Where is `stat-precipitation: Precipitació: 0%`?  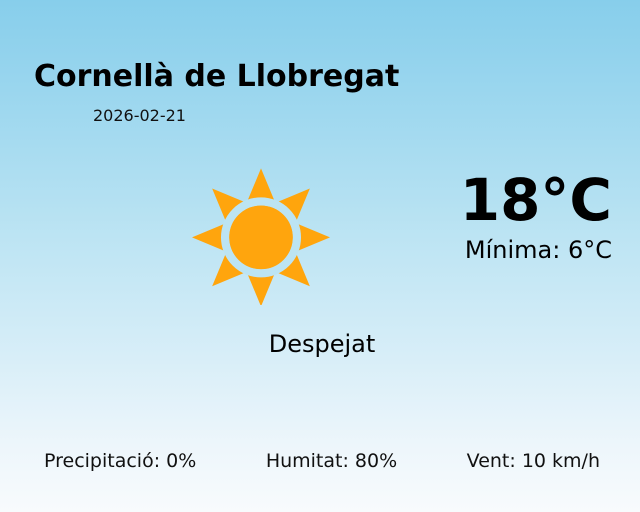 stat-precipitation: Precipitació: 0% is located at coordinates (120, 460).